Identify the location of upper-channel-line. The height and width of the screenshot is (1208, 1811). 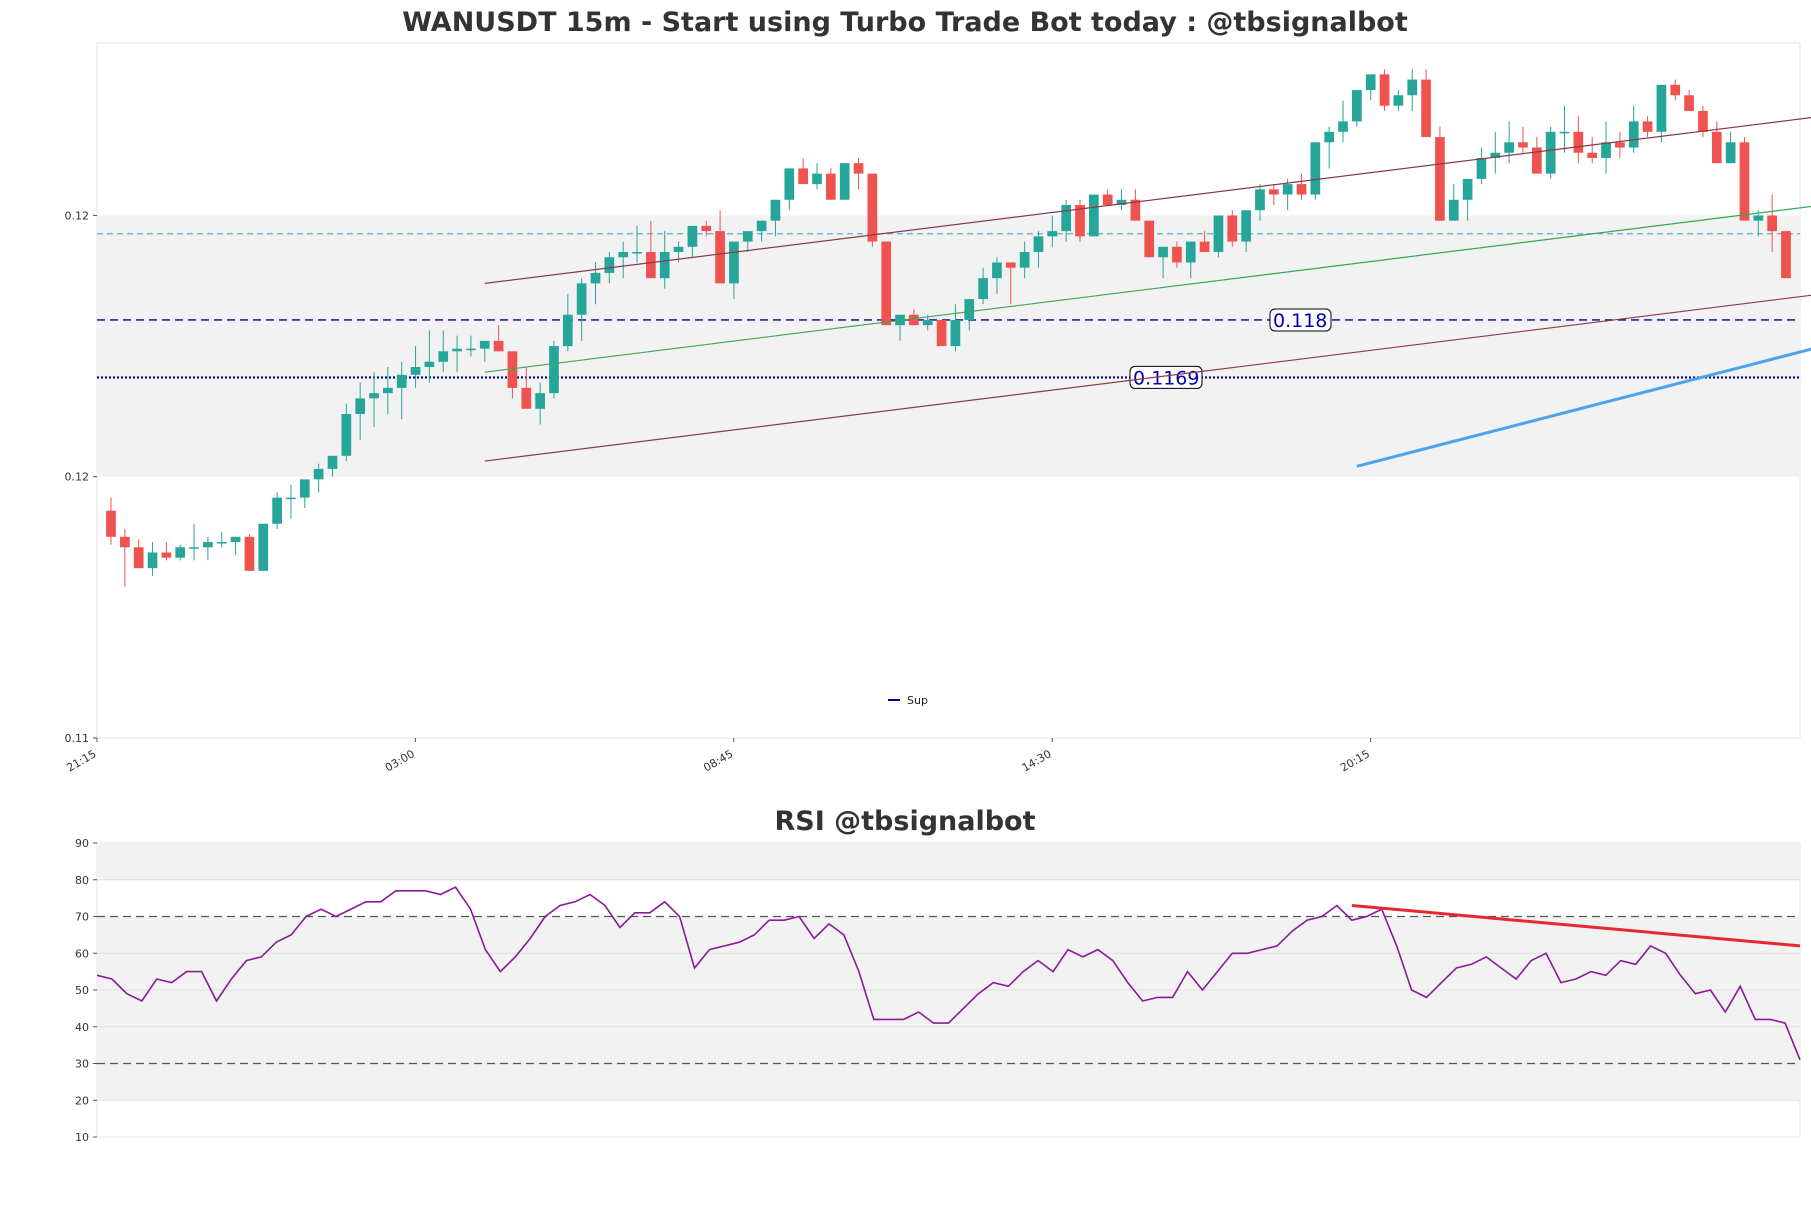
(1147, 200).